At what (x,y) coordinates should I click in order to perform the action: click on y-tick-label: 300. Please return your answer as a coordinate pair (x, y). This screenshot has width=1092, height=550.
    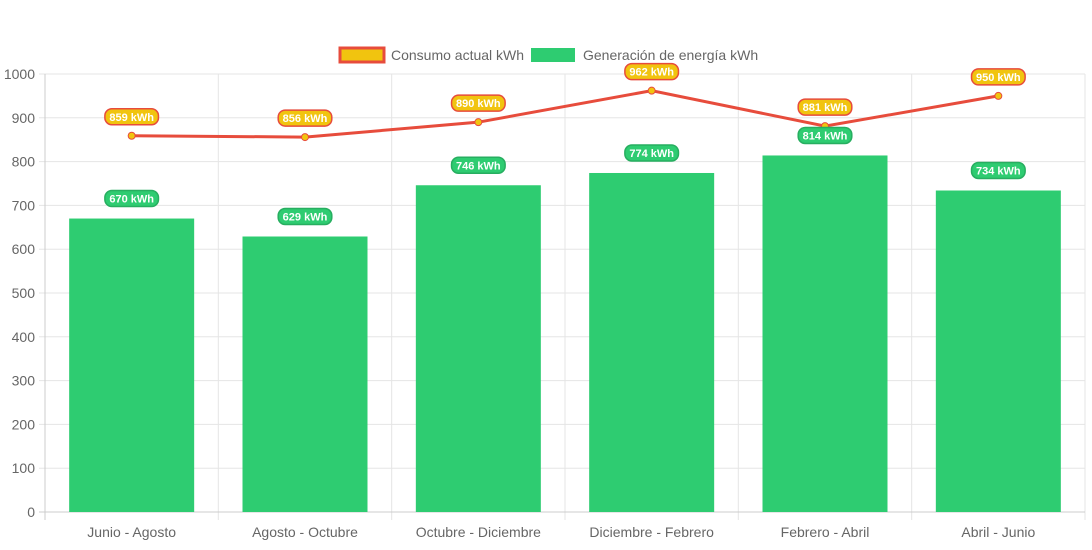
    Looking at the image, I should click on (24, 381).